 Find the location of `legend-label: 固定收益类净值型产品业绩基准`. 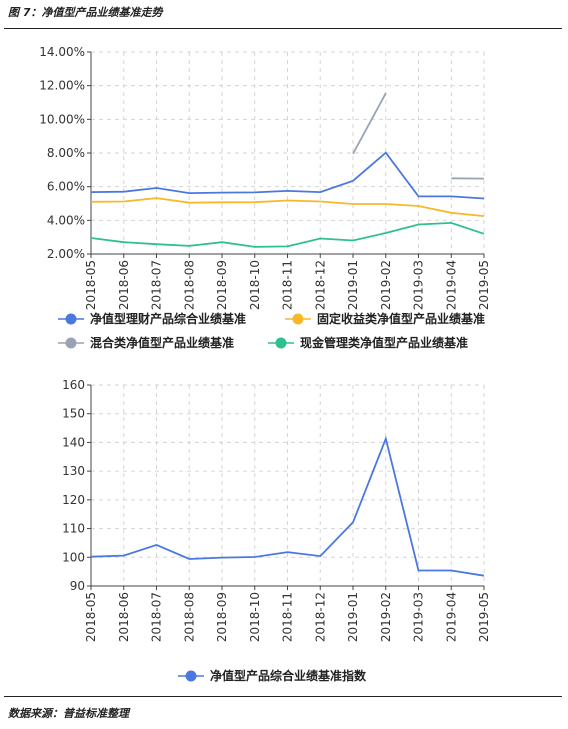

legend-label: 固定收益类净值型产品业绩基准 is located at coordinates (401, 318).